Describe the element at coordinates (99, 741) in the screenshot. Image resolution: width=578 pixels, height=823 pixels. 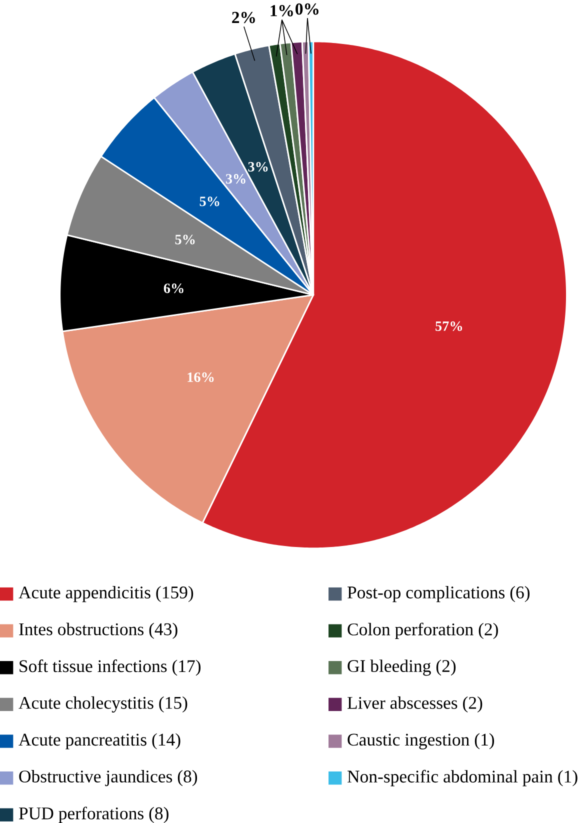
I see `legend-label: Acute pancreatitis (14)` at that location.